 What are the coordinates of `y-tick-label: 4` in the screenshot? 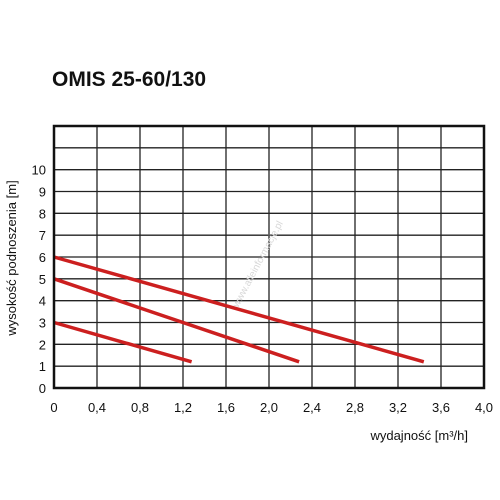 It's located at (42, 301).